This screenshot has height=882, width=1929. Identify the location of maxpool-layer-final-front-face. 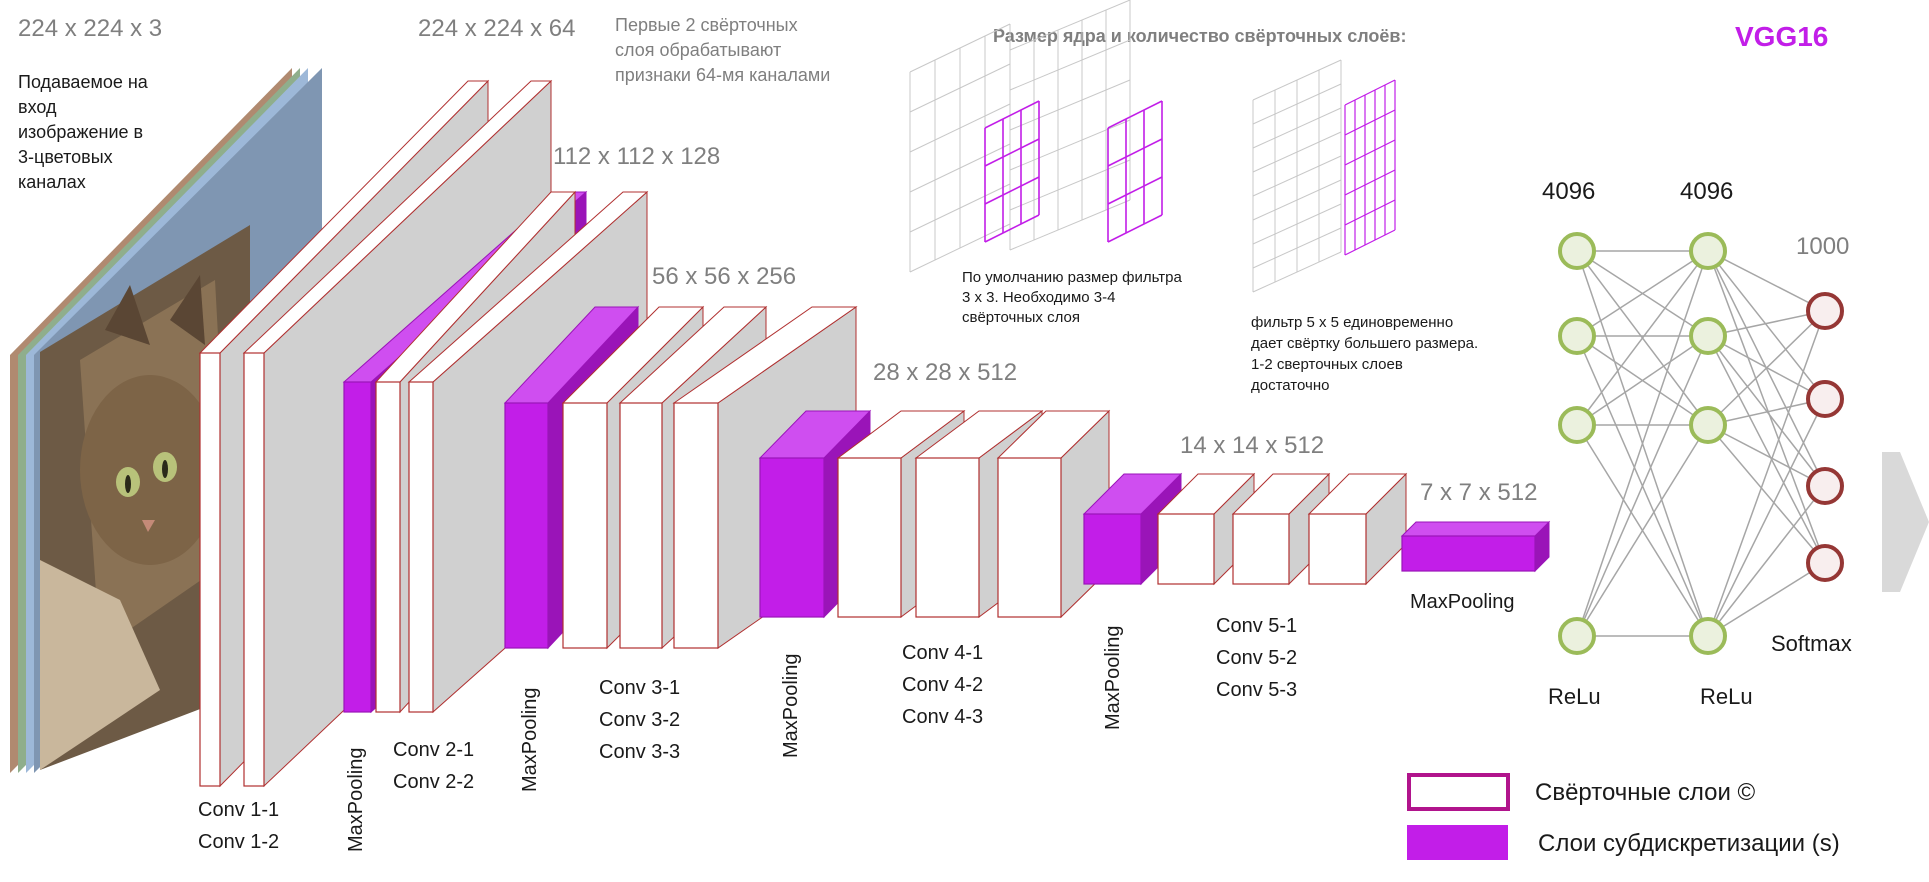
(1468, 553).